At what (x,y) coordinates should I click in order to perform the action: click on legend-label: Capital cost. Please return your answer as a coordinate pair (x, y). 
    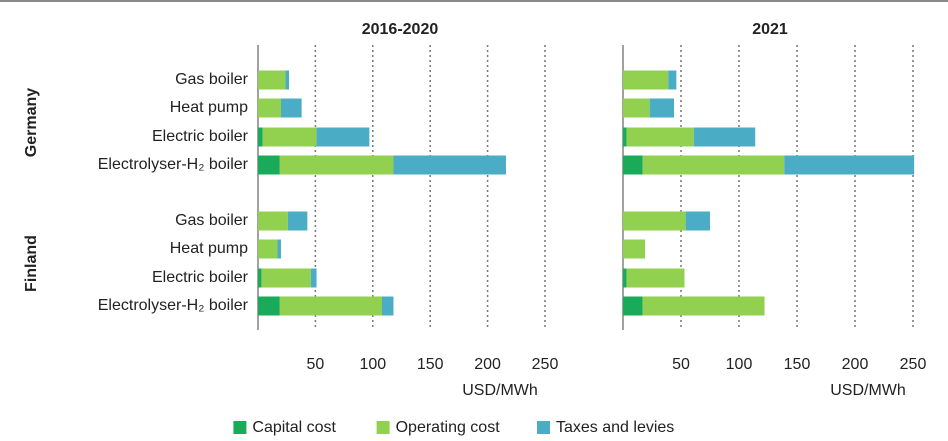
    Looking at the image, I should click on (294, 427).